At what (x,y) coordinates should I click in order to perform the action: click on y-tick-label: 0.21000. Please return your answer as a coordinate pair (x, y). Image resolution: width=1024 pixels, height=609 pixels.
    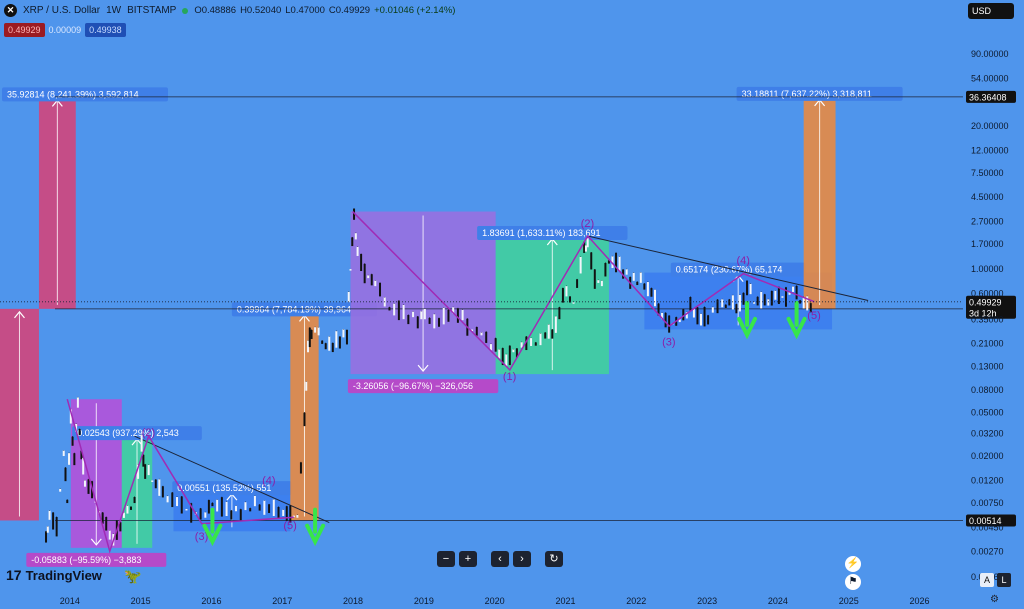
    Looking at the image, I should click on (987, 344).